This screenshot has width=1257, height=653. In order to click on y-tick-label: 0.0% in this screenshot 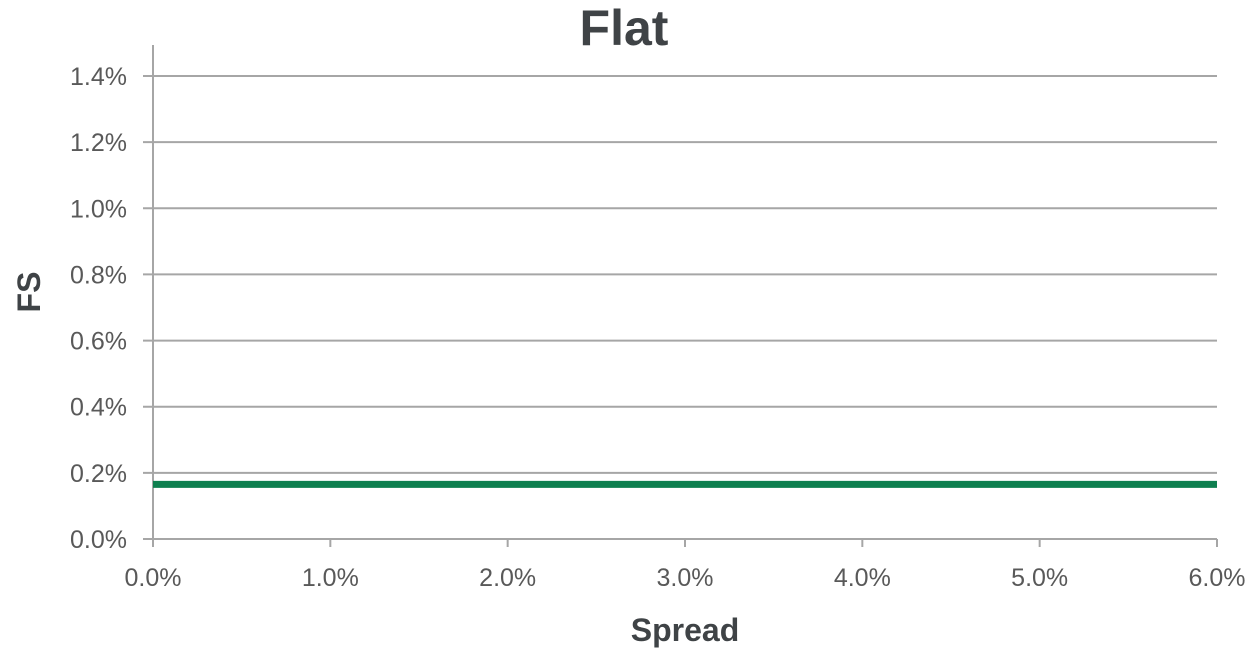, I will do `click(98, 540)`.